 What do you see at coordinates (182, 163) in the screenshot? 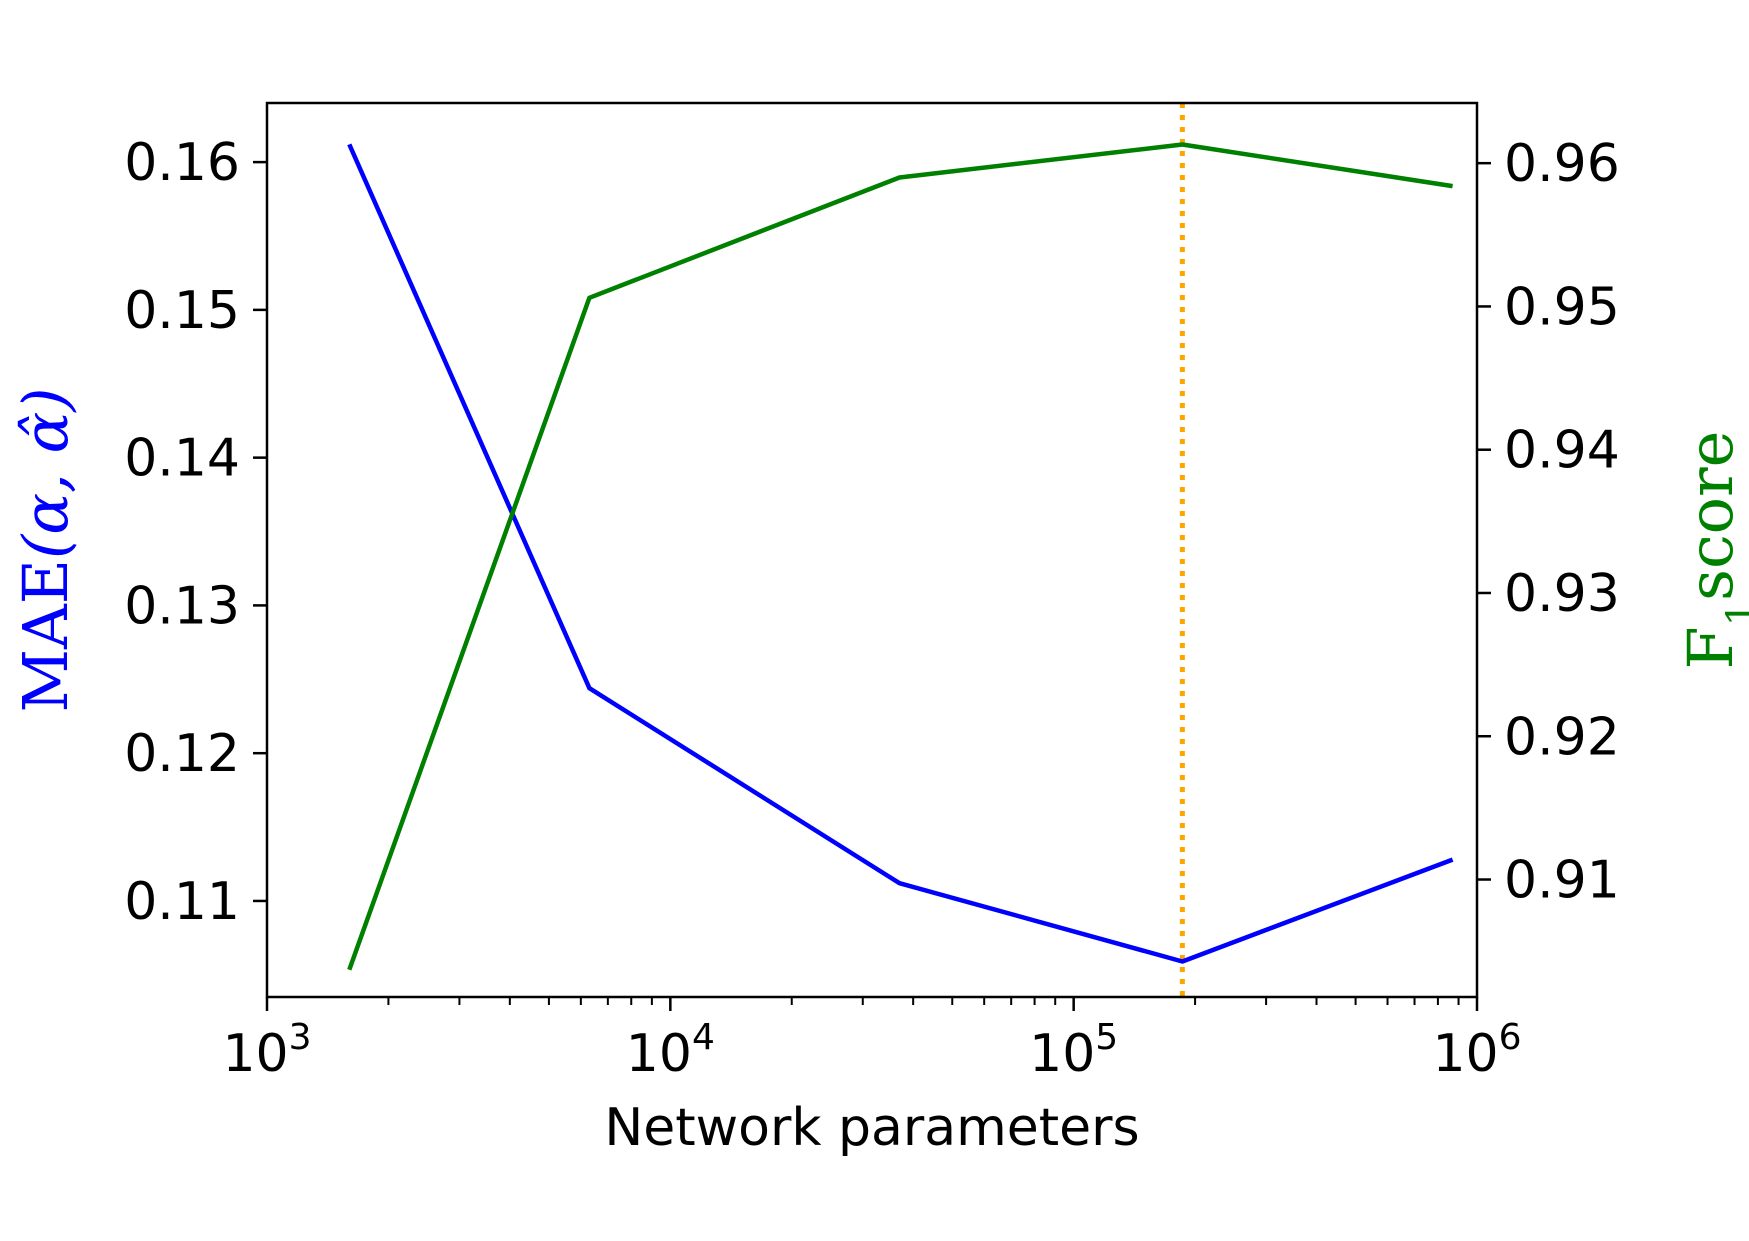
I see `left-y-tick-label: 0.16` at bounding box center [182, 163].